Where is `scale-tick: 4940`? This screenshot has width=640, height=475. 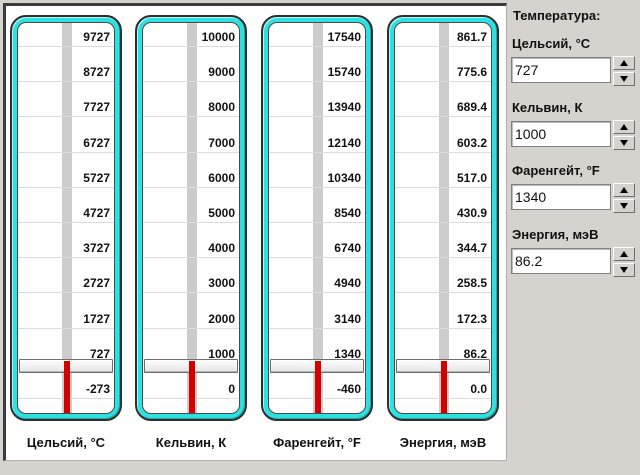
scale-tick: 4940 is located at coordinates (317, 284).